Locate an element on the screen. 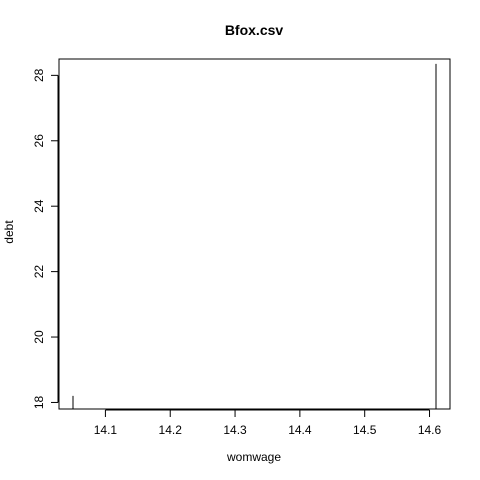  chart-title: Bfox.csv is located at coordinates (254, 30).